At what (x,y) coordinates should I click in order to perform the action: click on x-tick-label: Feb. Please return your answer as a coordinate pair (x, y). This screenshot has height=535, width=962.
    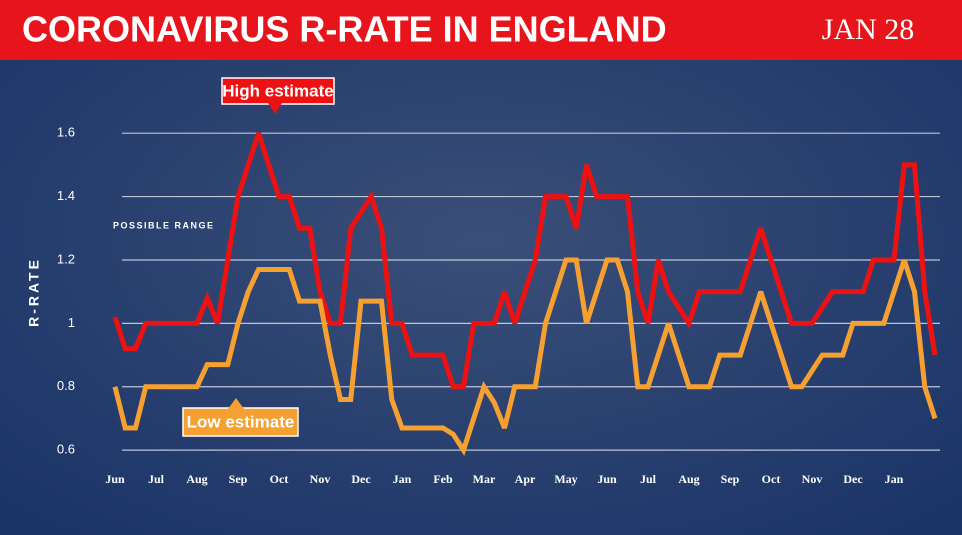
    Looking at the image, I should click on (443, 479).